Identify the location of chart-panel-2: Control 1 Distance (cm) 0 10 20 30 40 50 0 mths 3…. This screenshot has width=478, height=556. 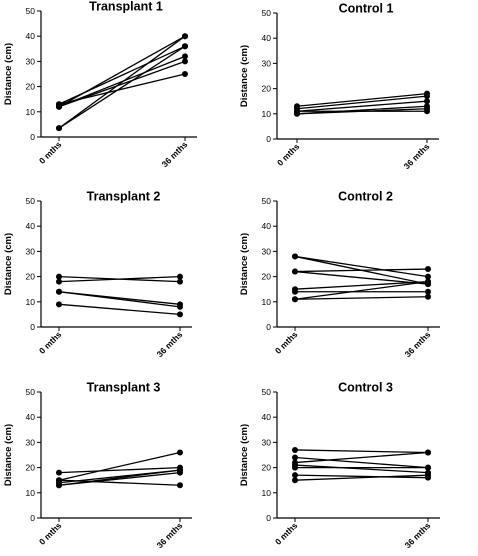
(339, 86).